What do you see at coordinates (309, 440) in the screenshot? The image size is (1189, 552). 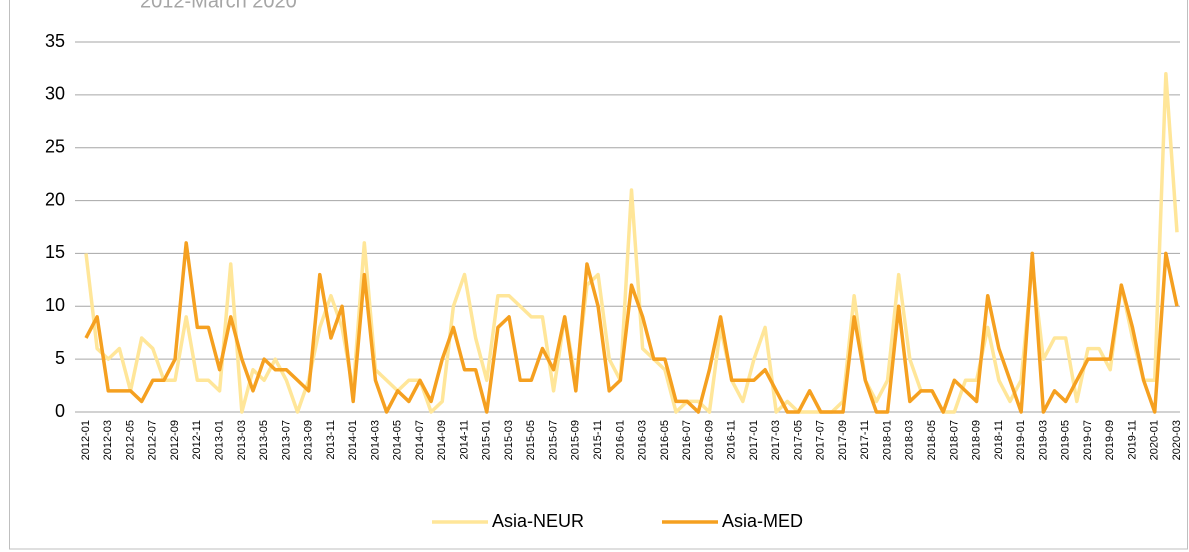 I see `x-tick-label: 2013-09` at bounding box center [309, 440].